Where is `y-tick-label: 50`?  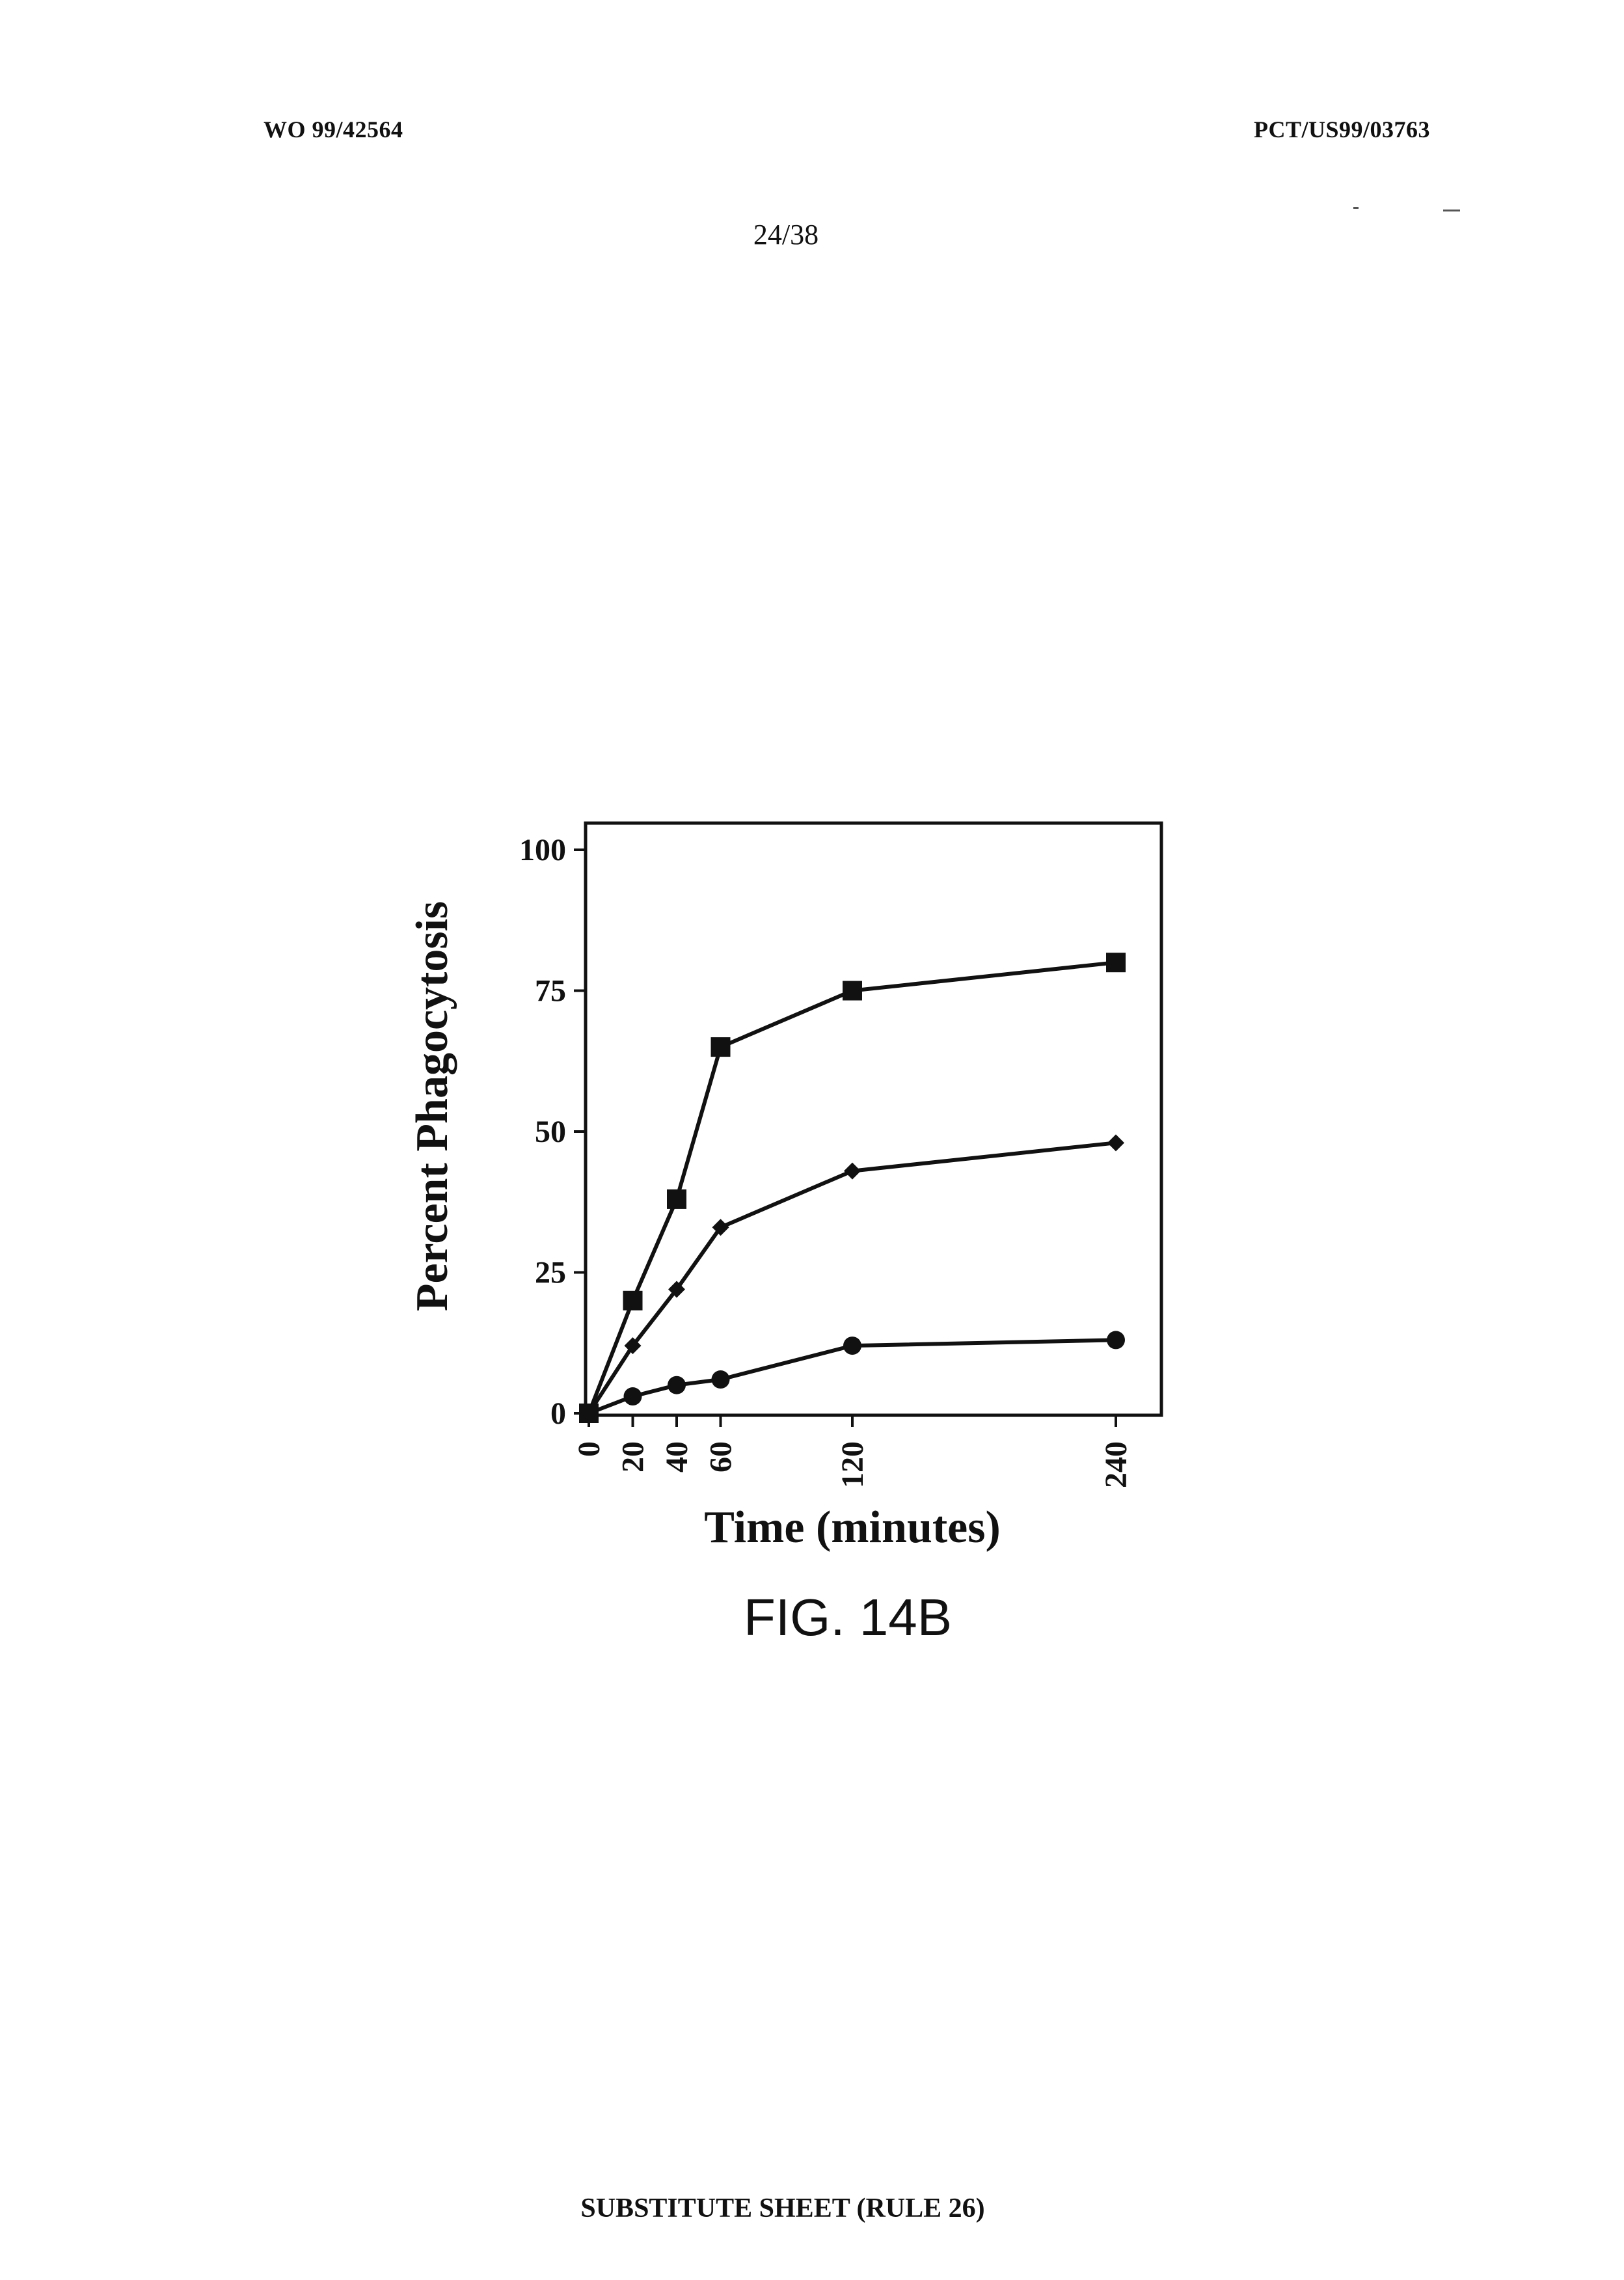 y-tick-label: 50 is located at coordinates (550, 1132).